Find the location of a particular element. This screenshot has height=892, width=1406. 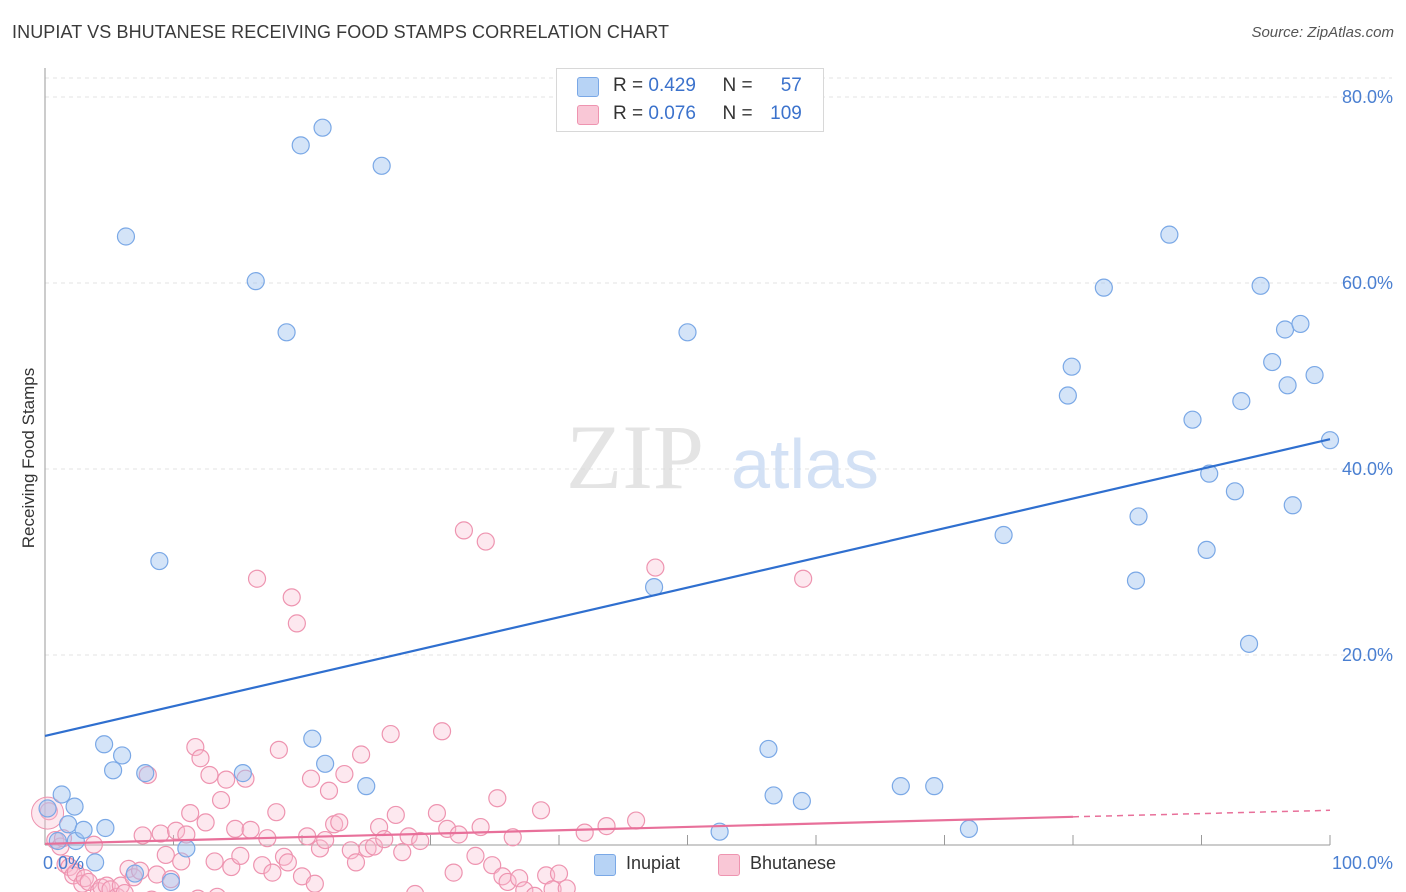

legend-r-value: 0.429 is located at coordinates (672, 85).